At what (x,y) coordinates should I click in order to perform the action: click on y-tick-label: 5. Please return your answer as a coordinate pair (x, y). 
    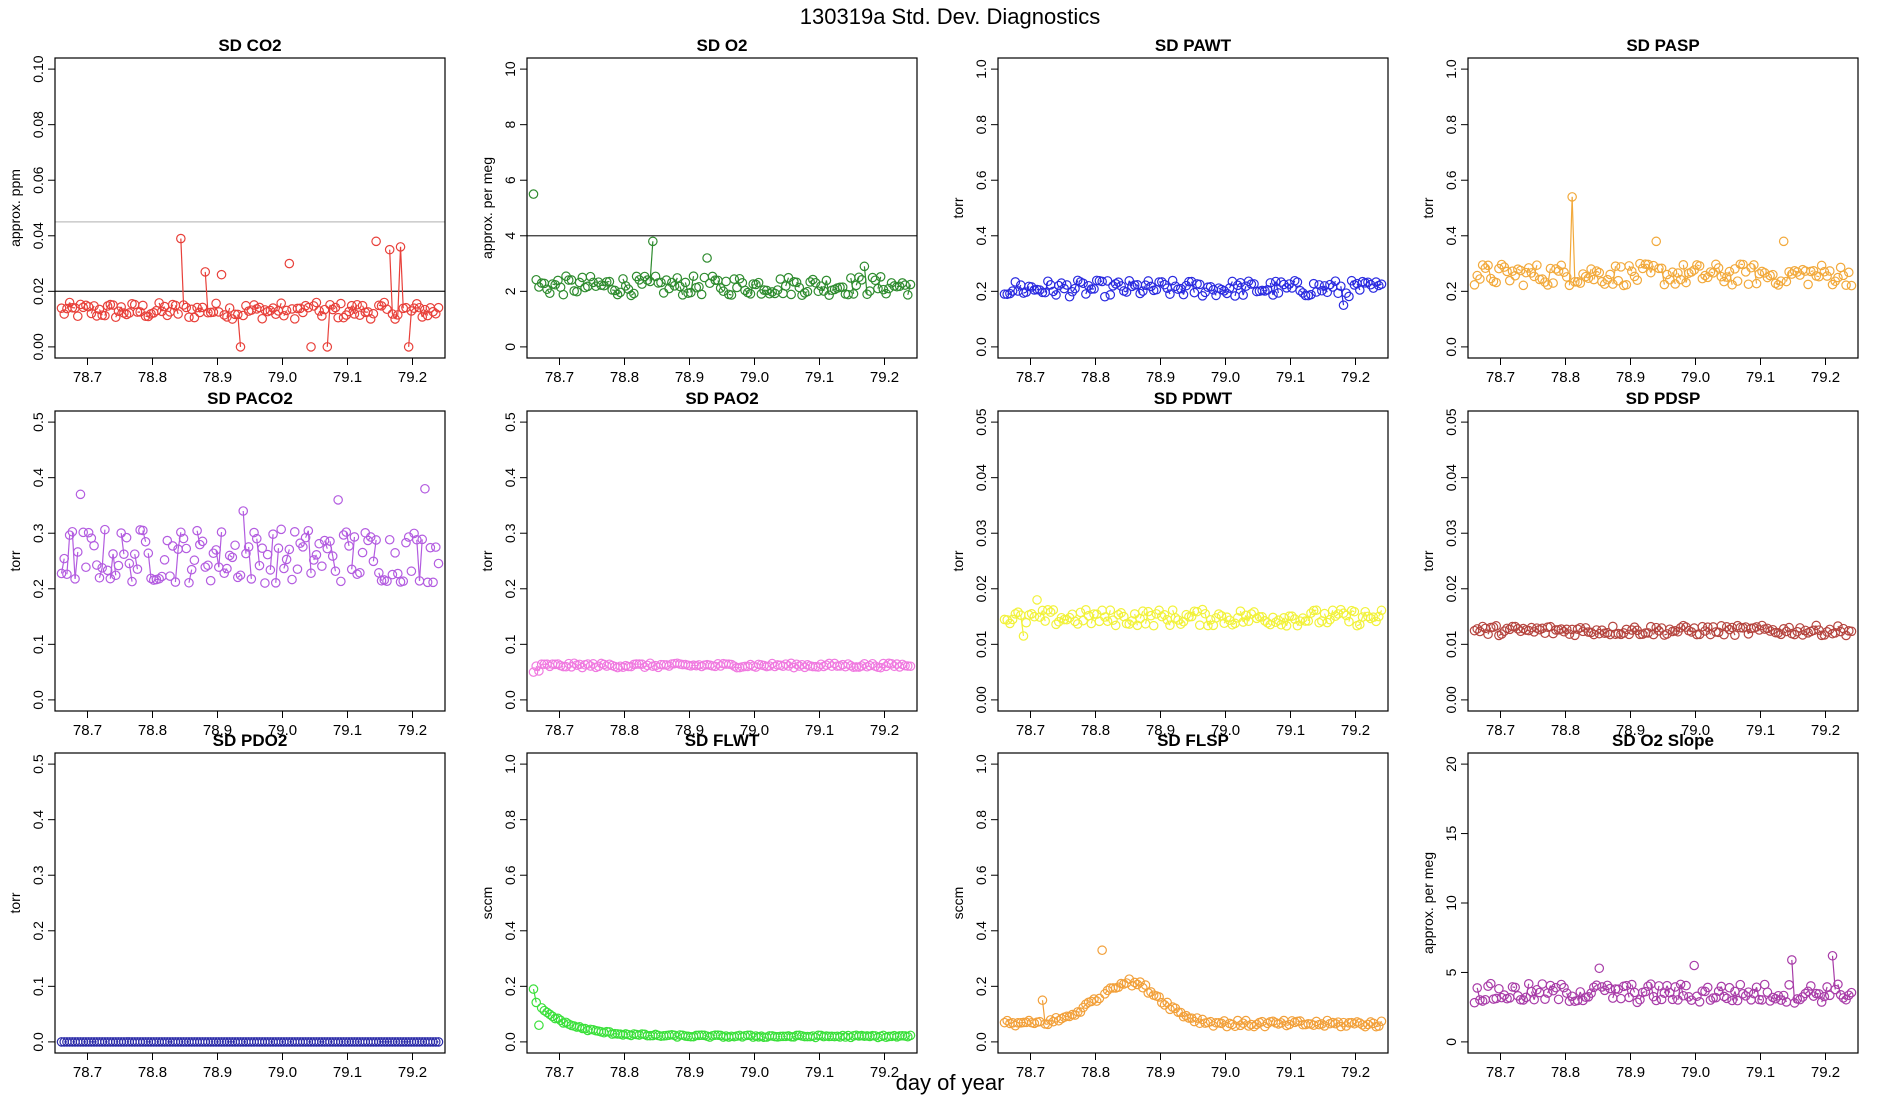
    Looking at the image, I should click on (1451, 972).